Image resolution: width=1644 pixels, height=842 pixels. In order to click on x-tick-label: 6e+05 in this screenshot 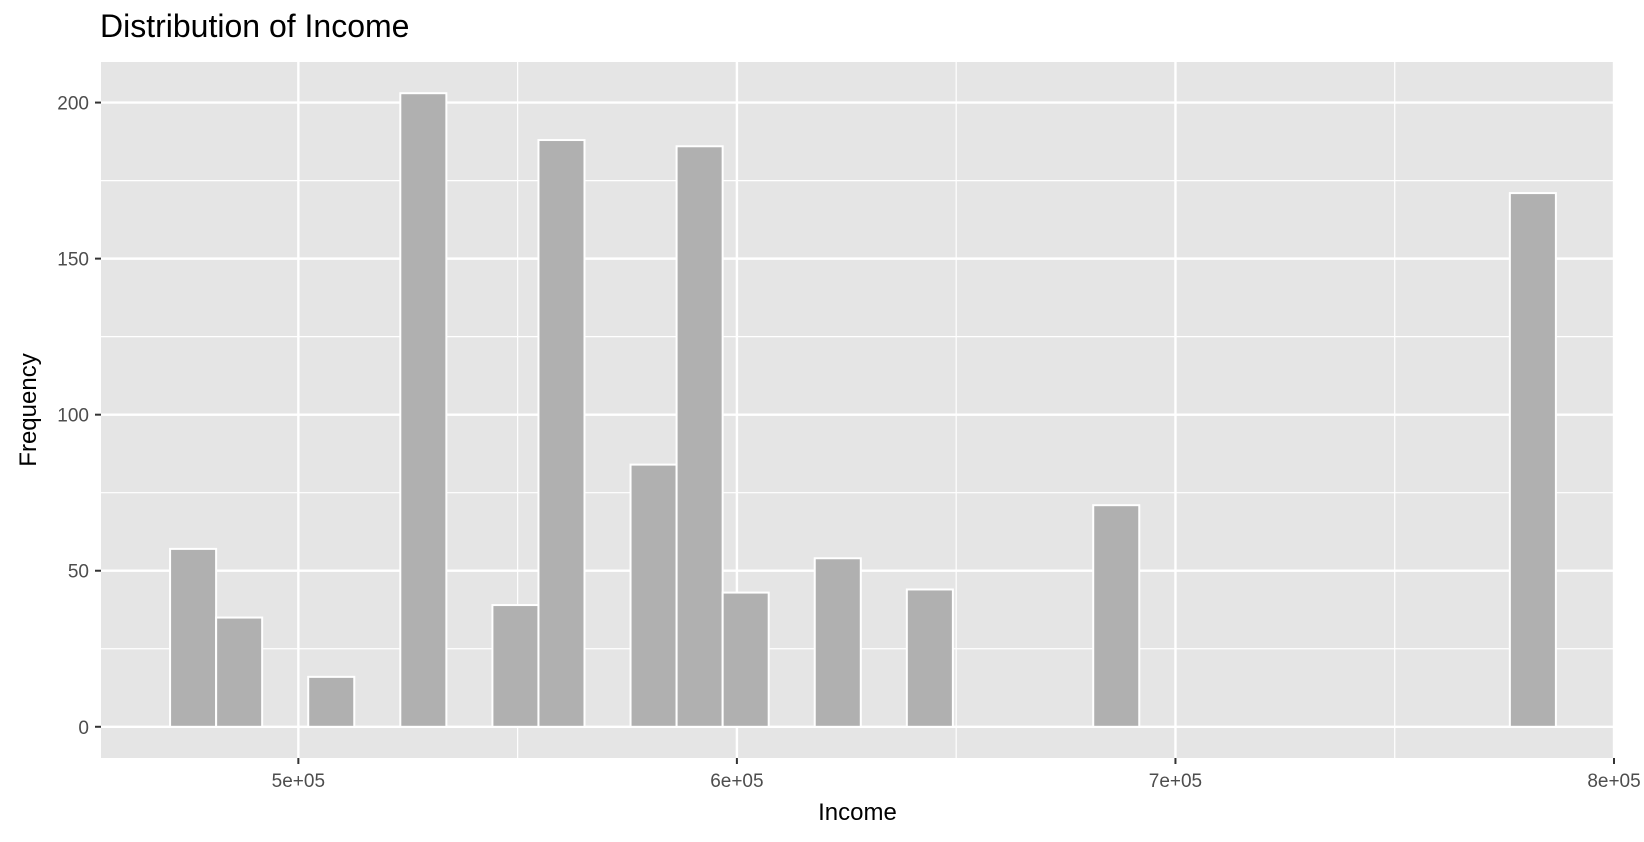, I will do `click(736, 781)`.